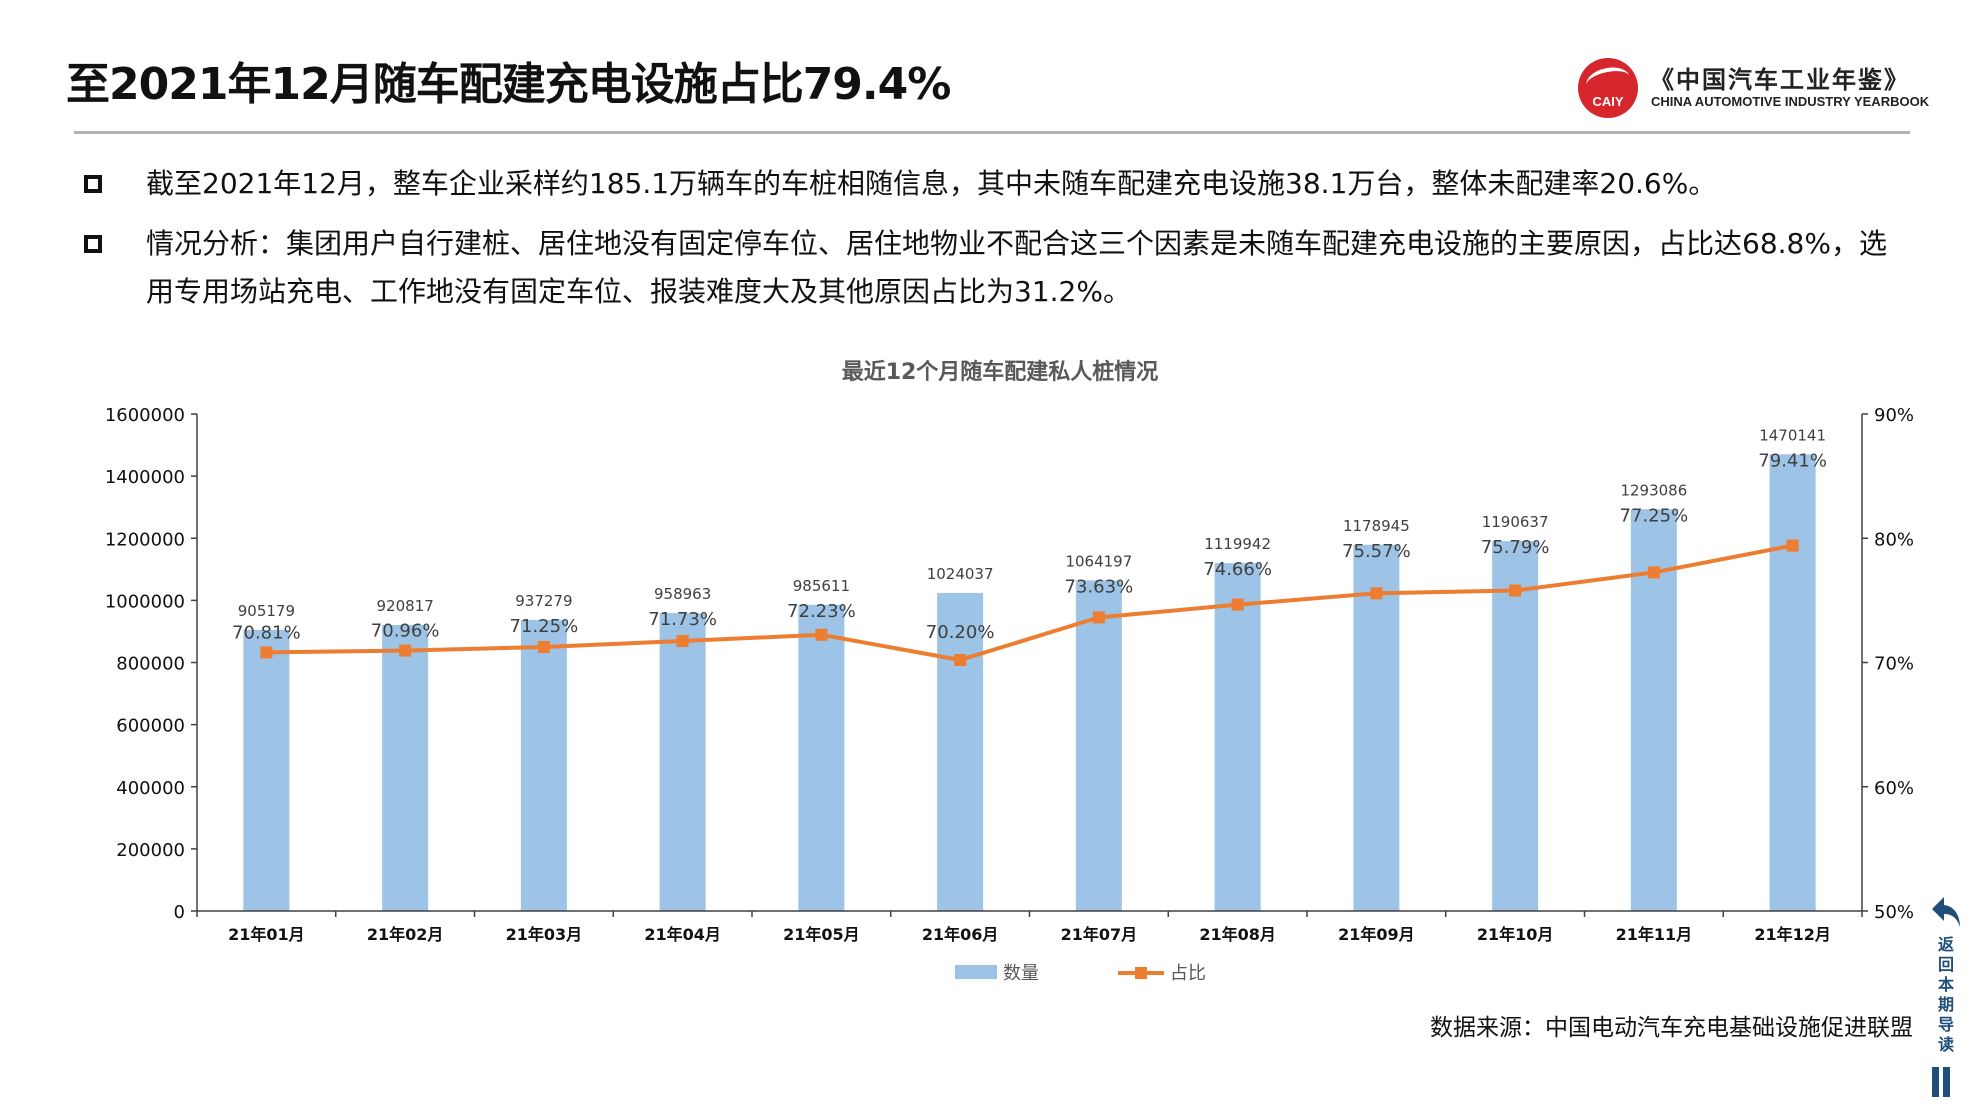 This screenshot has width=1973, height=1110. What do you see at coordinates (1780, 80) in the screenshot?
I see `logo-title-cn: 《中国汽车工业年鉴》` at bounding box center [1780, 80].